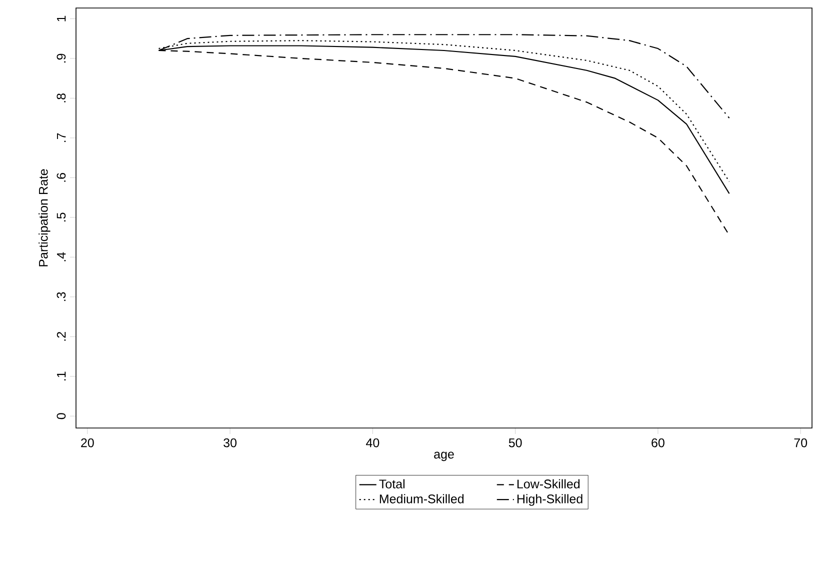 This screenshot has width=818, height=572. What do you see at coordinates (61, 336) in the screenshot?
I see `y-tick-label: .2` at bounding box center [61, 336].